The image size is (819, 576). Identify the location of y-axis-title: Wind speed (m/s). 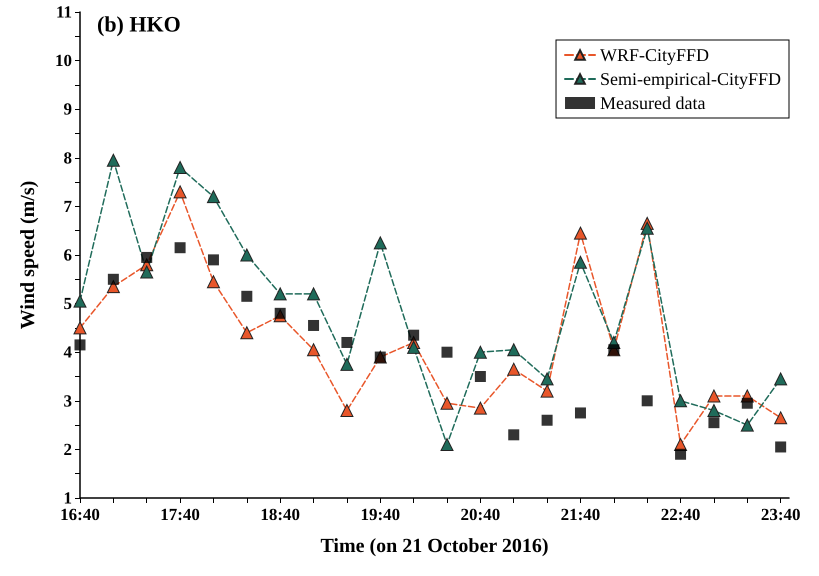
(28, 255).